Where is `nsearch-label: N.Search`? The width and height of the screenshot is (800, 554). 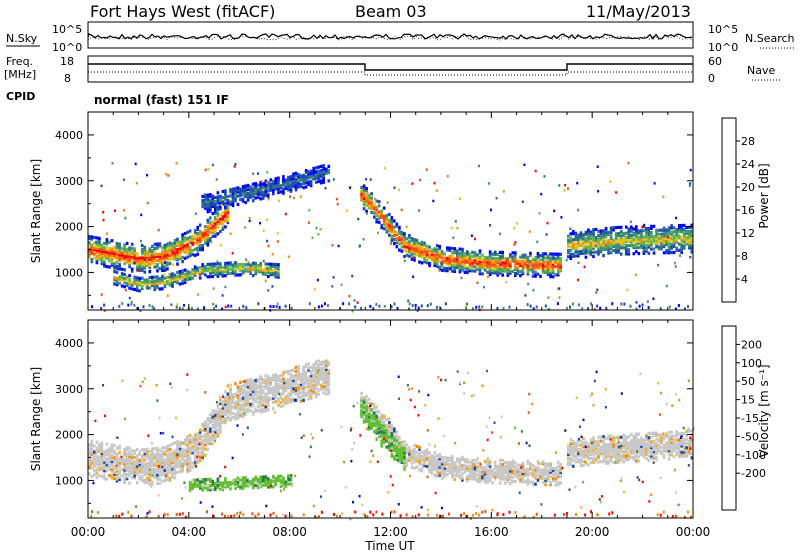
nsearch-label: N.Search is located at coordinates (770, 38).